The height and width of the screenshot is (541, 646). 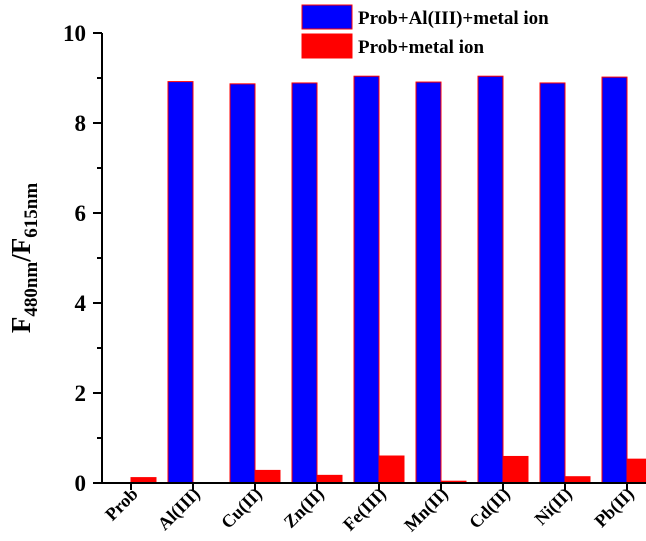 I want to click on x-tick-label: Fe(III), so click(x=365, y=510).